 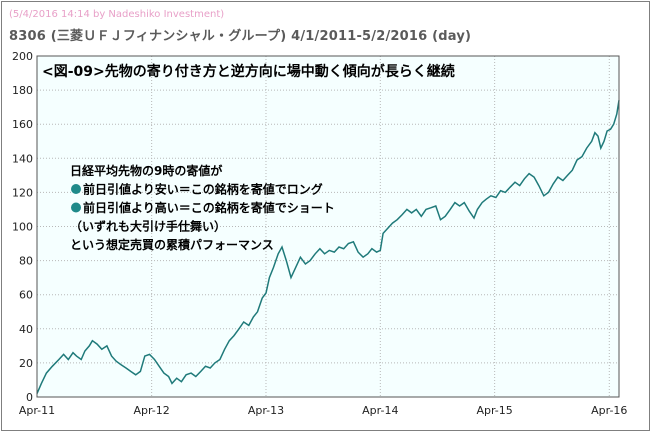 What do you see at coordinates (22, 56) in the screenshot?
I see `y-tick-label: 200` at bounding box center [22, 56].